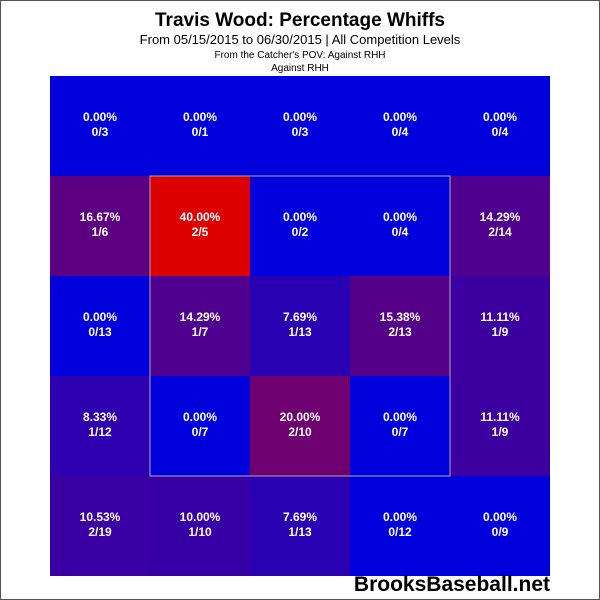 This screenshot has height=600, width=600. I want to click on zone-cell-count-0-4: 0/4, so click(500, 132).